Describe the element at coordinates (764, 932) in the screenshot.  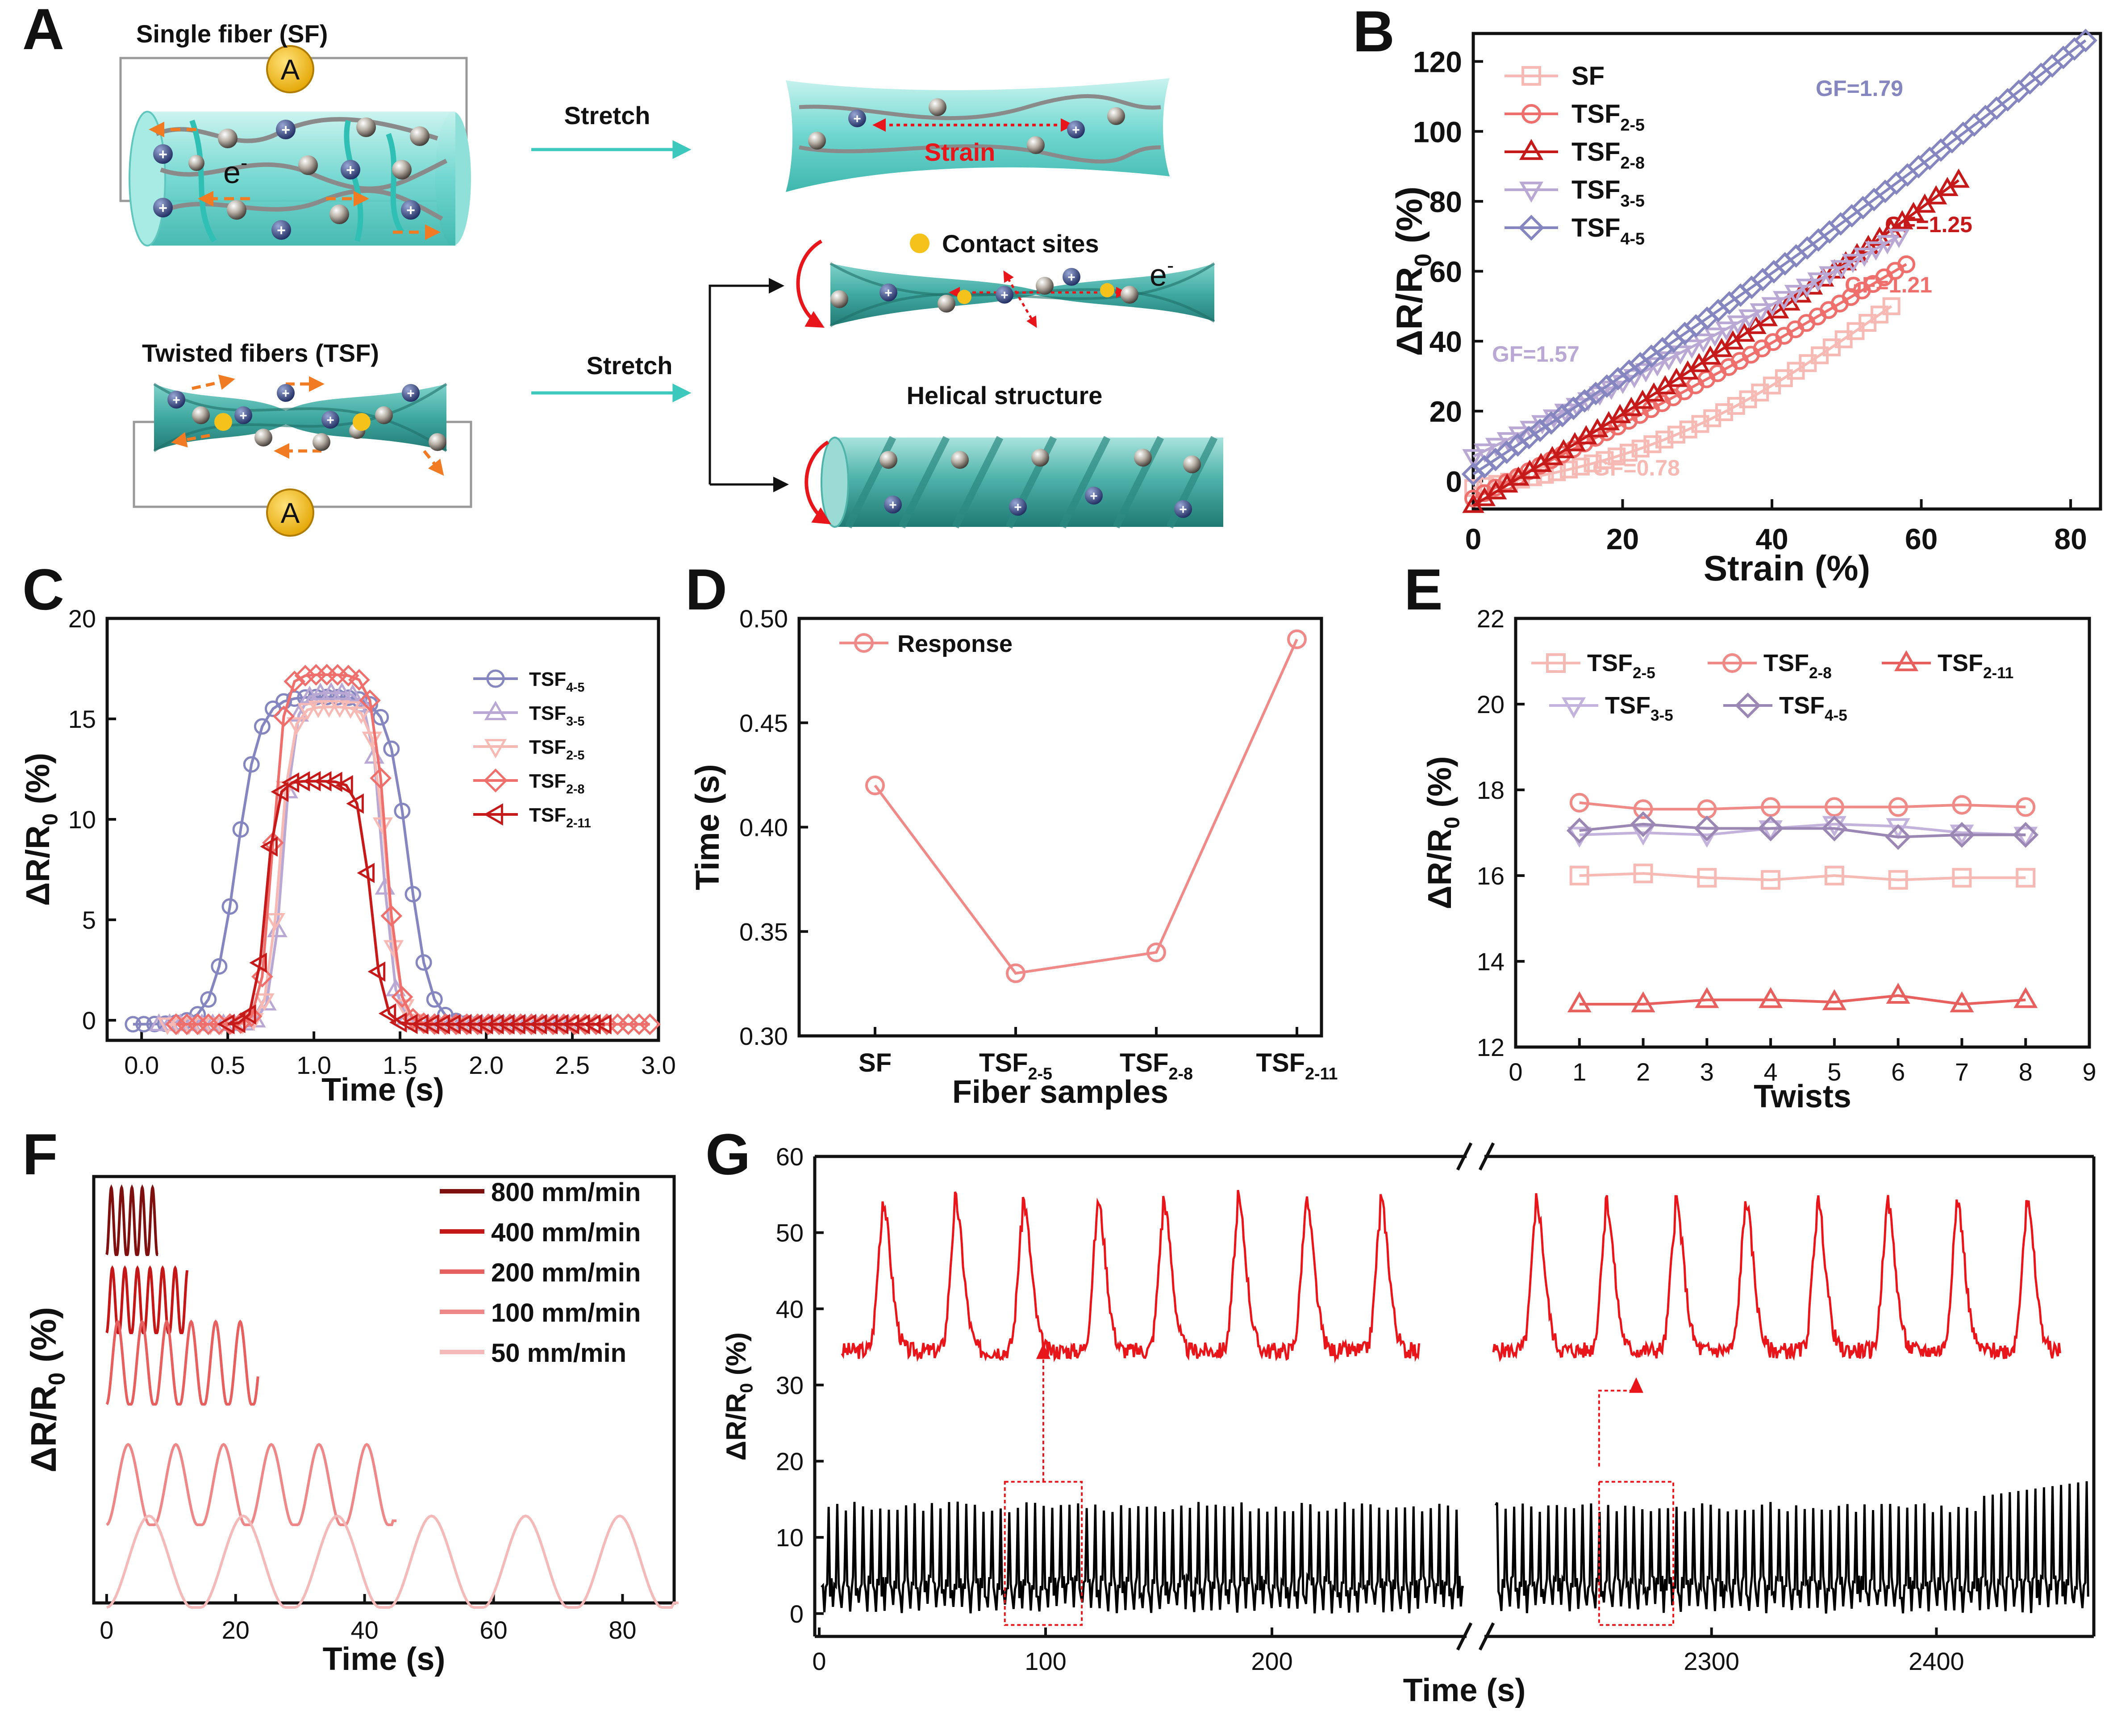
I see `y-tick-label: 0.35` at that location.